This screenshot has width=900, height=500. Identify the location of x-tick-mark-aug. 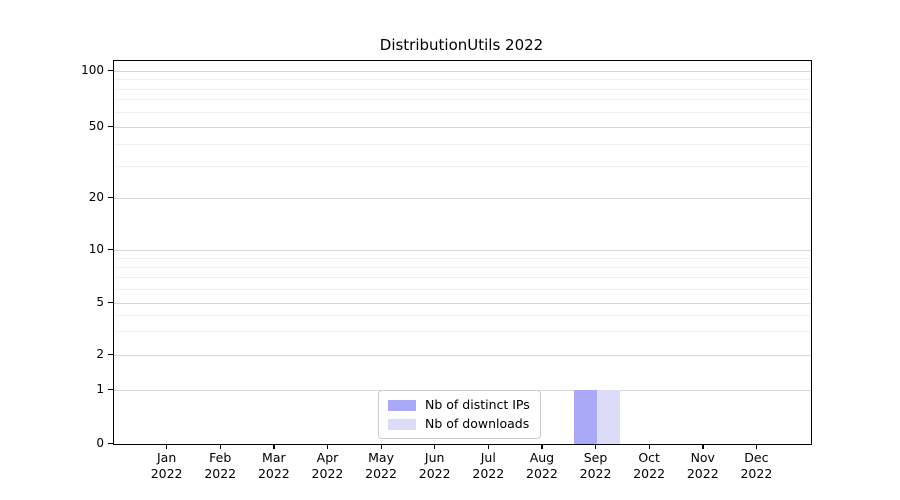
(542, 446).